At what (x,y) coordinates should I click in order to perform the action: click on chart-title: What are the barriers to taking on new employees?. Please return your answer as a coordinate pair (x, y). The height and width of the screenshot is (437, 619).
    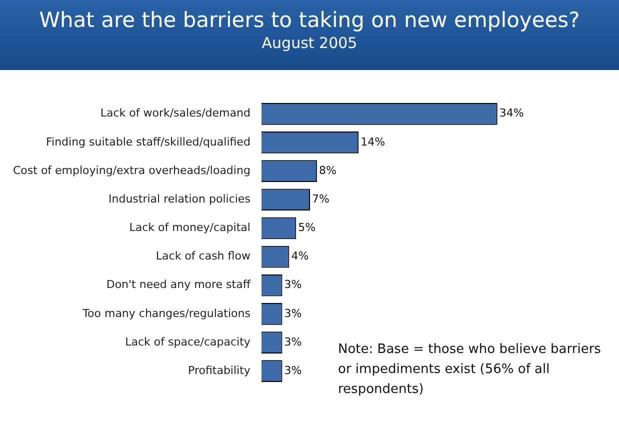
    Looking at the image, I should click on (309, 19).